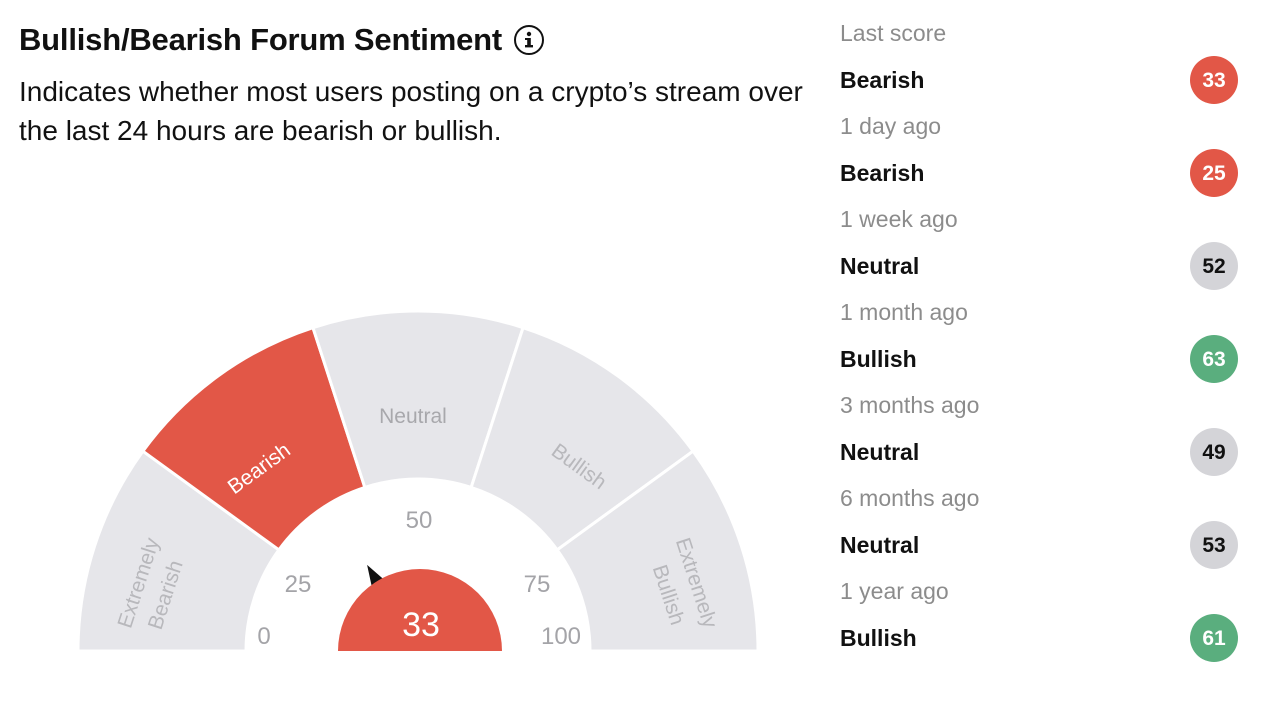 The image size is (1286, 712). What do you see at coordinates (893, 33) in the screenshot?
I see `history-period: Last score` at bounding box center [893, 33].